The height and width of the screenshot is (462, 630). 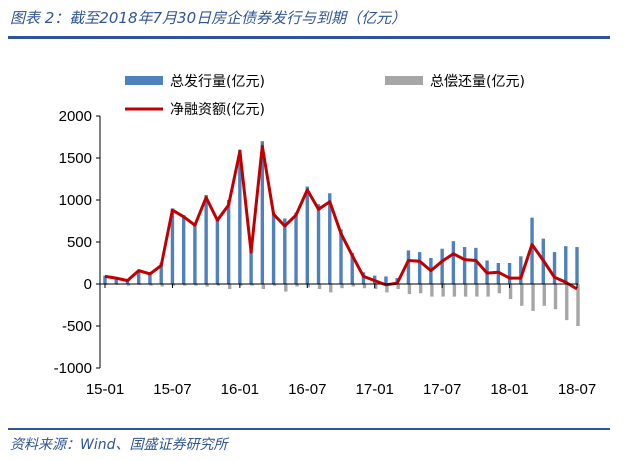 What do you see at coordinates (75, 200) in the screenshot?
I see `y-tick-label: 1000` at bounding box center [75, 200].